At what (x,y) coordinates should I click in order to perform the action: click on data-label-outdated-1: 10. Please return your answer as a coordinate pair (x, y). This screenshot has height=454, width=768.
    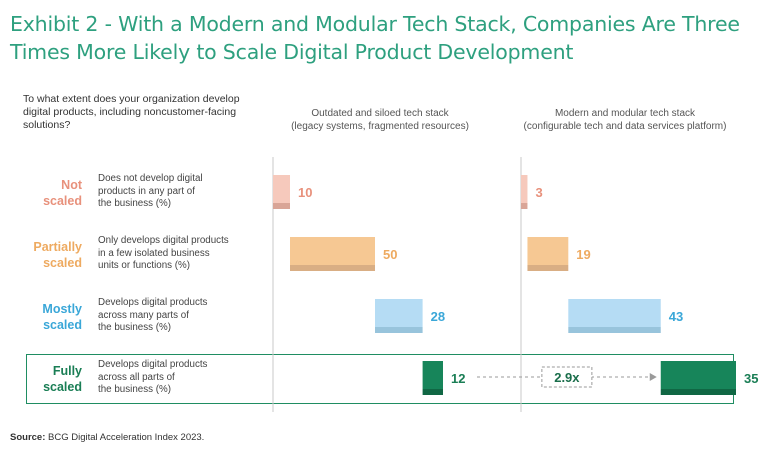
    Looking at the image, I should click on (305, 192).